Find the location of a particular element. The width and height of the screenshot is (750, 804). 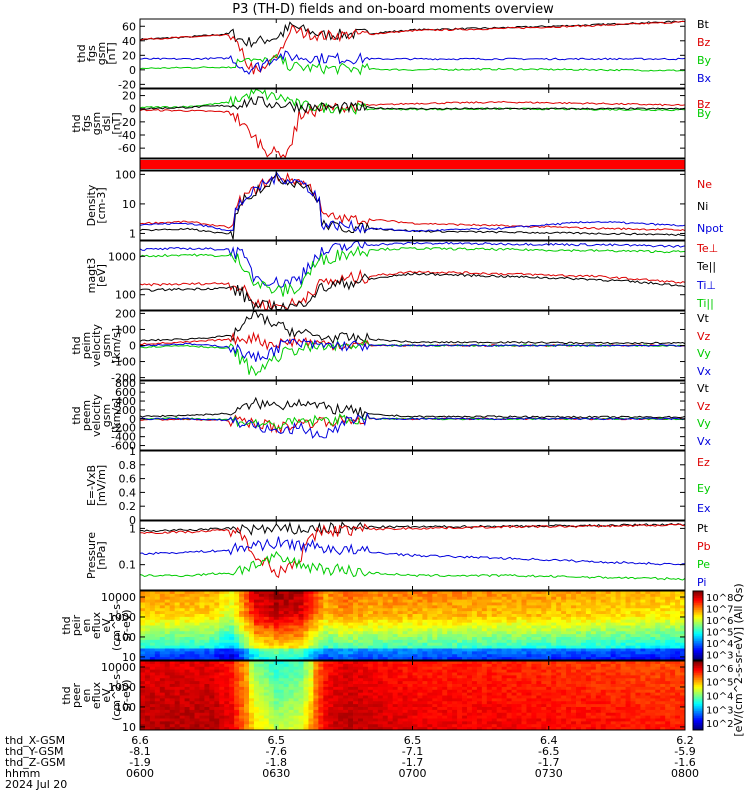

peem_velocity-legend-Vx: Vx is located at coordinates (704, 441).